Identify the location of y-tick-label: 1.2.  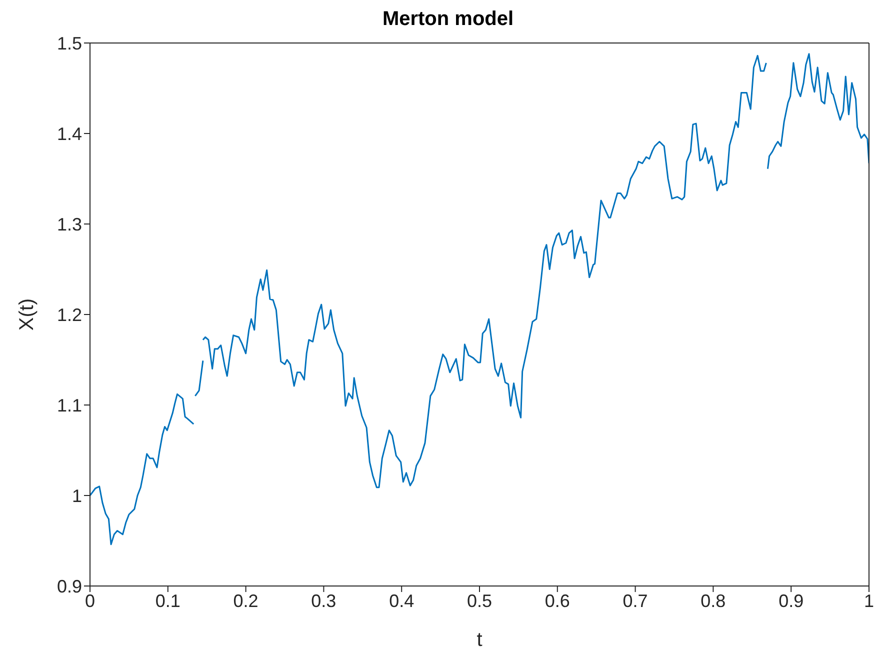
(69, 314).